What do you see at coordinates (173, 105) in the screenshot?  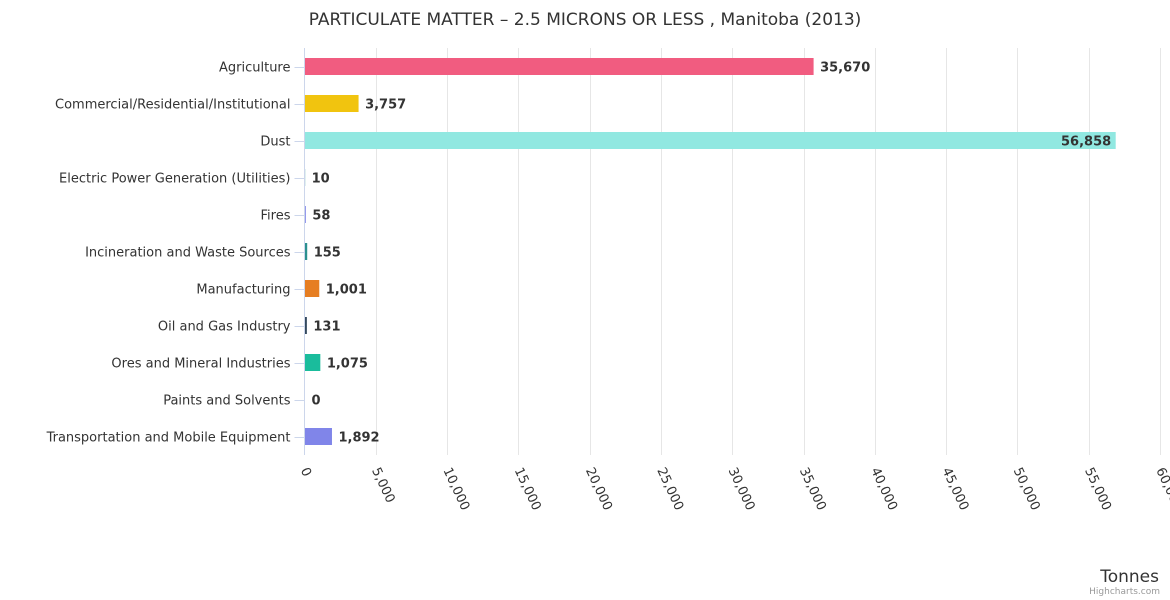 I see `category-label: Commercial/Residential/Institutional` at bounding box center [173, 105].